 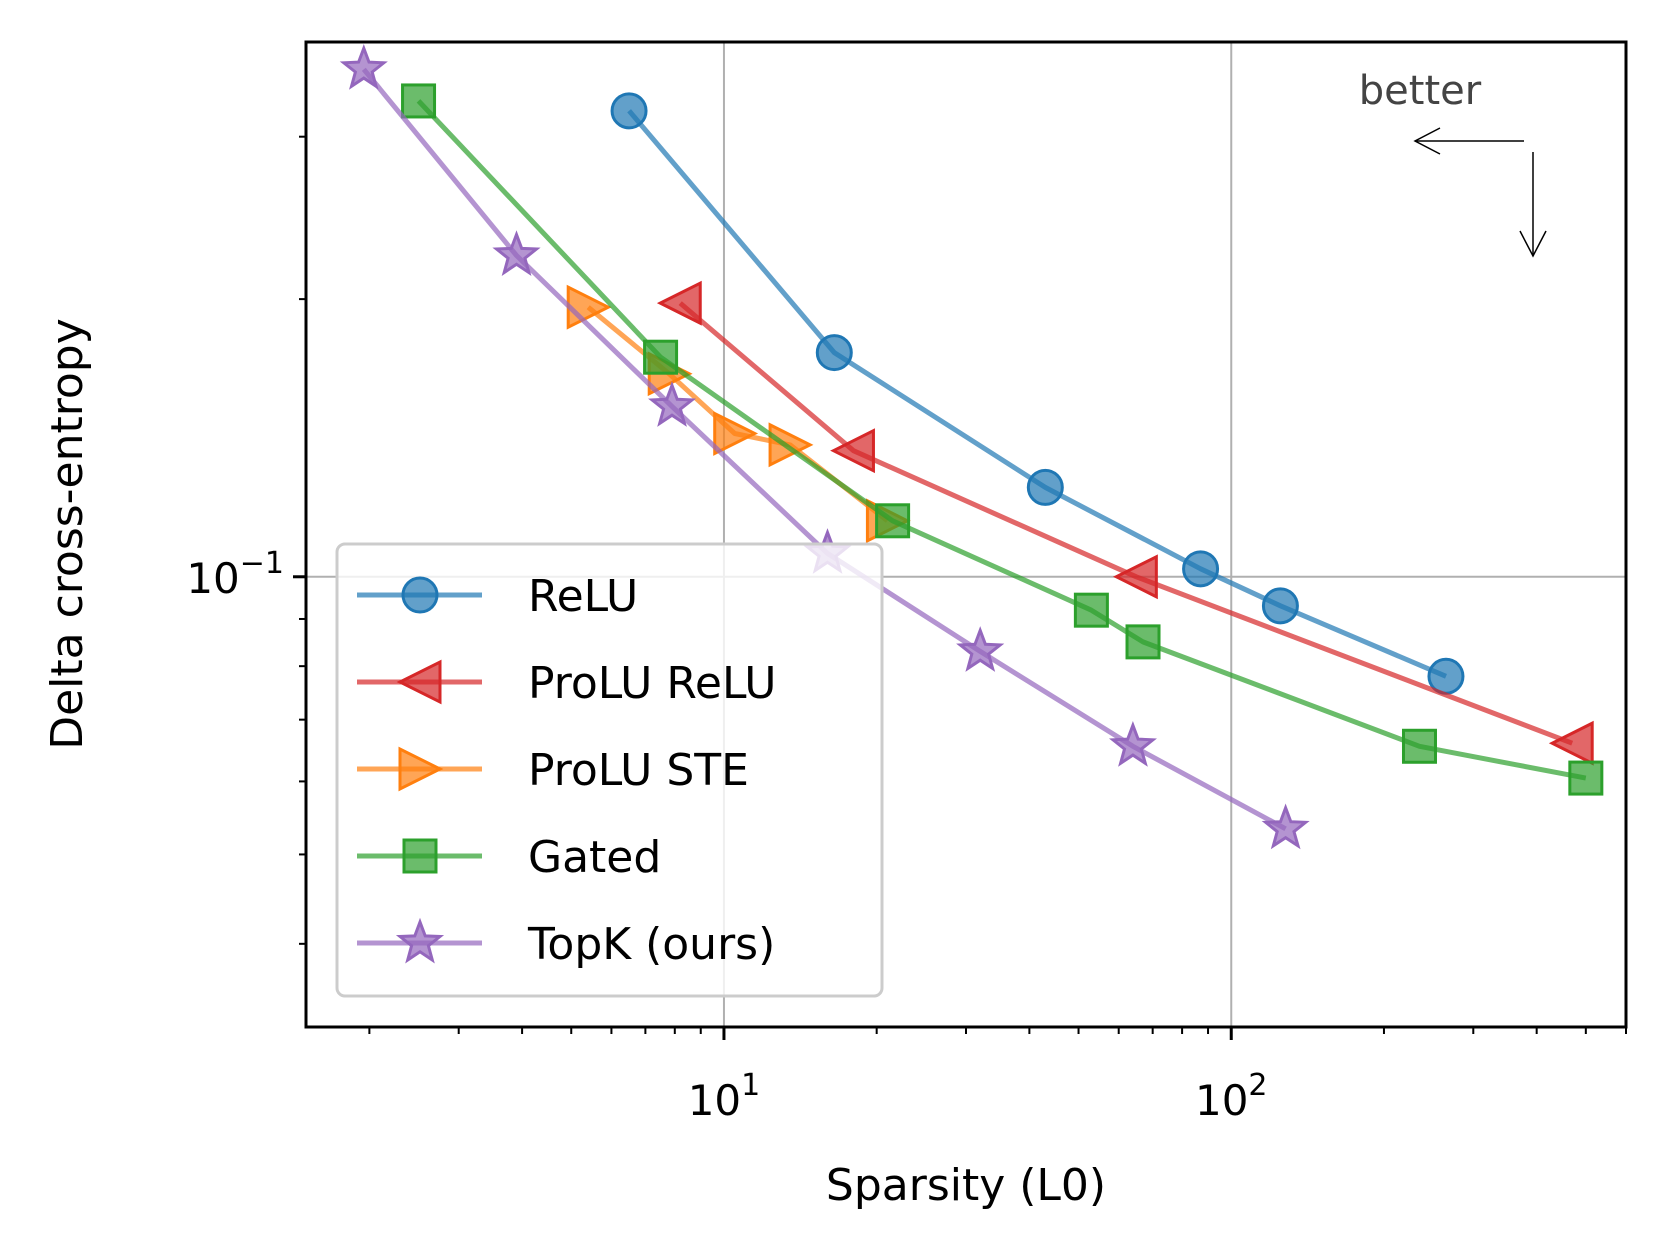 I want to click on y-tick-label-0: 10−1, so click(x=235, y=574).